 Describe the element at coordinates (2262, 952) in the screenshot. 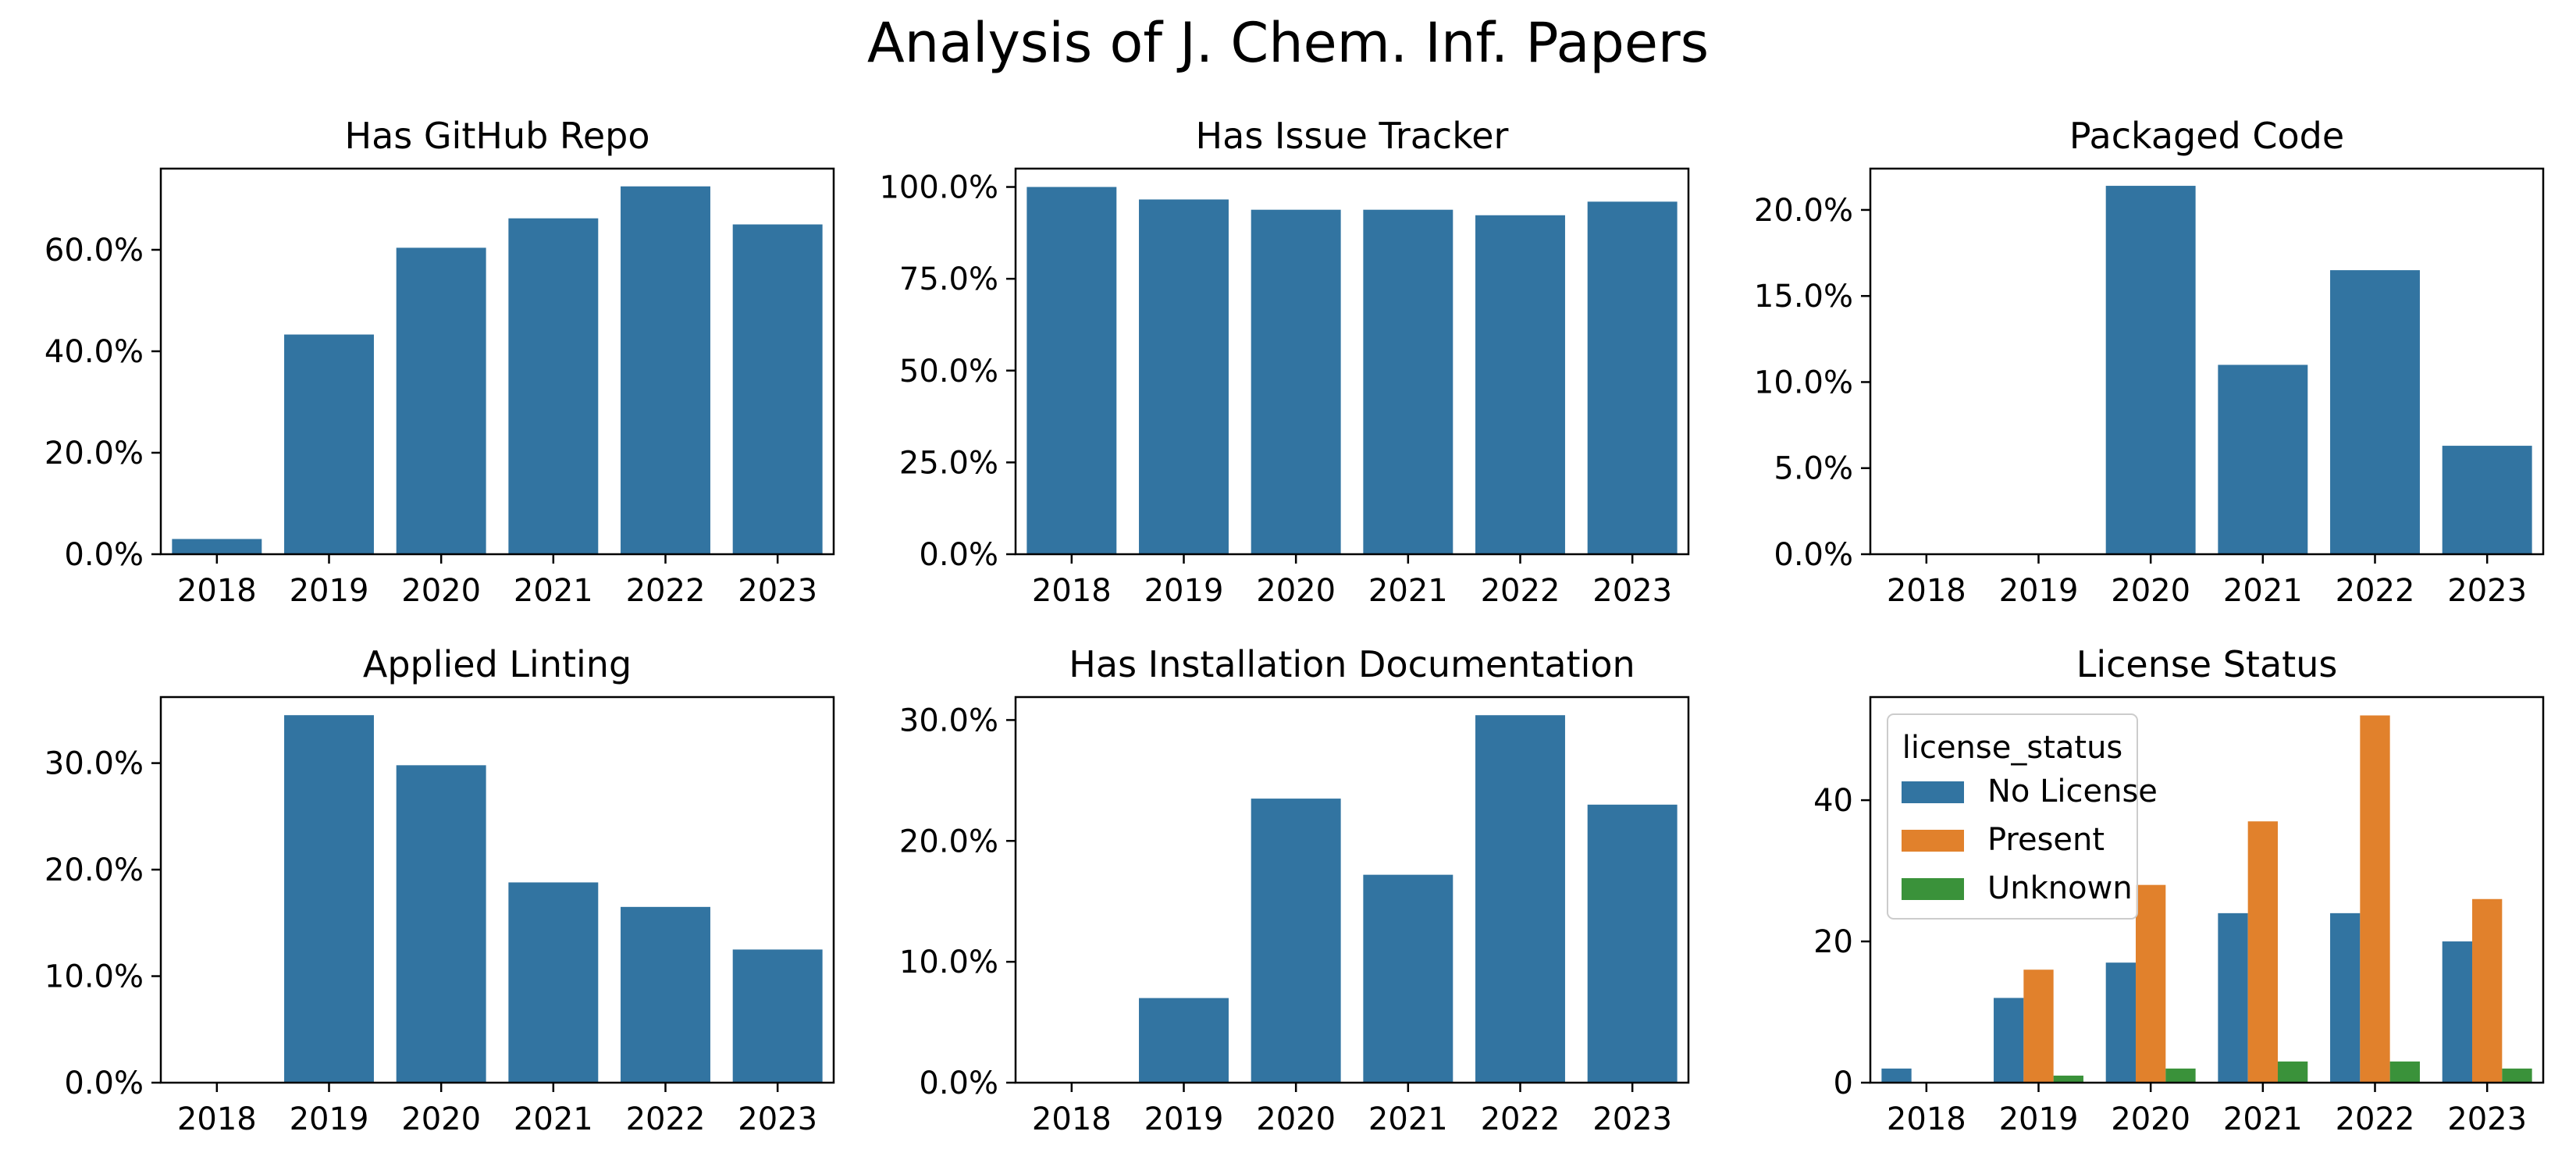

I see `bar-present-2021` at that location.